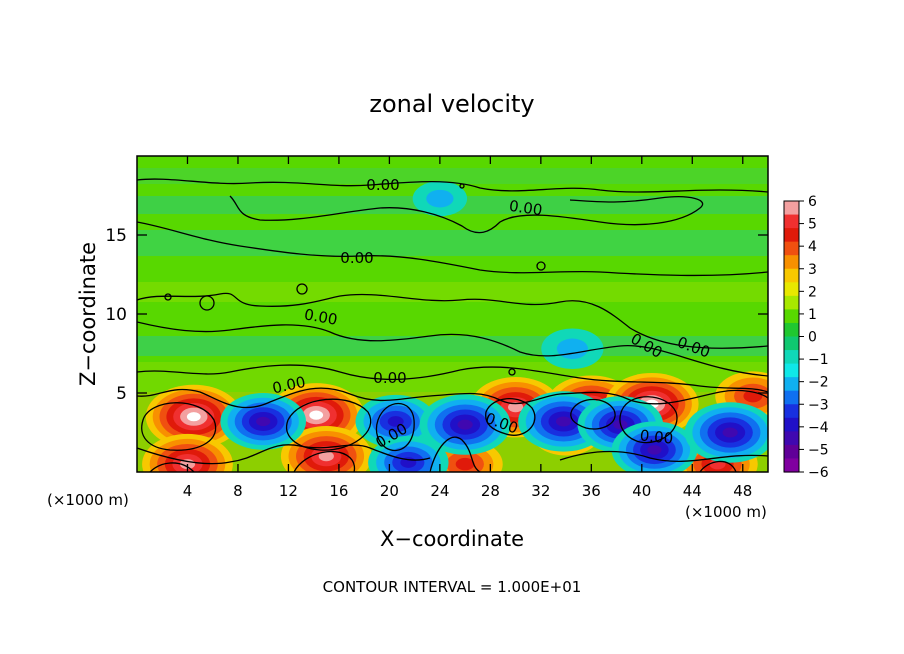 This screenshot has width=904, height=654. I want to click on colorbar-tick-label: 0, so click(812, 338).